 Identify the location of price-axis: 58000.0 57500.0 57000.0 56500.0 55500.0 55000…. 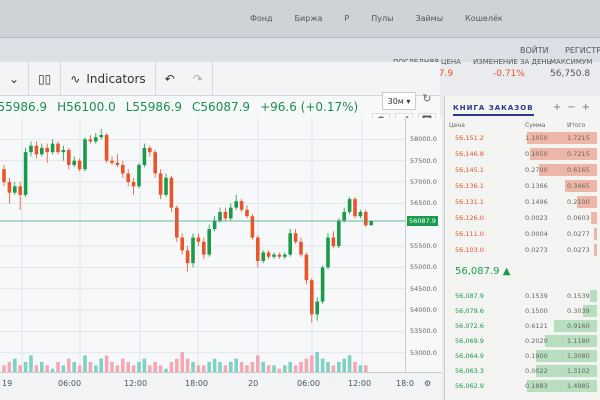
(423, 245).